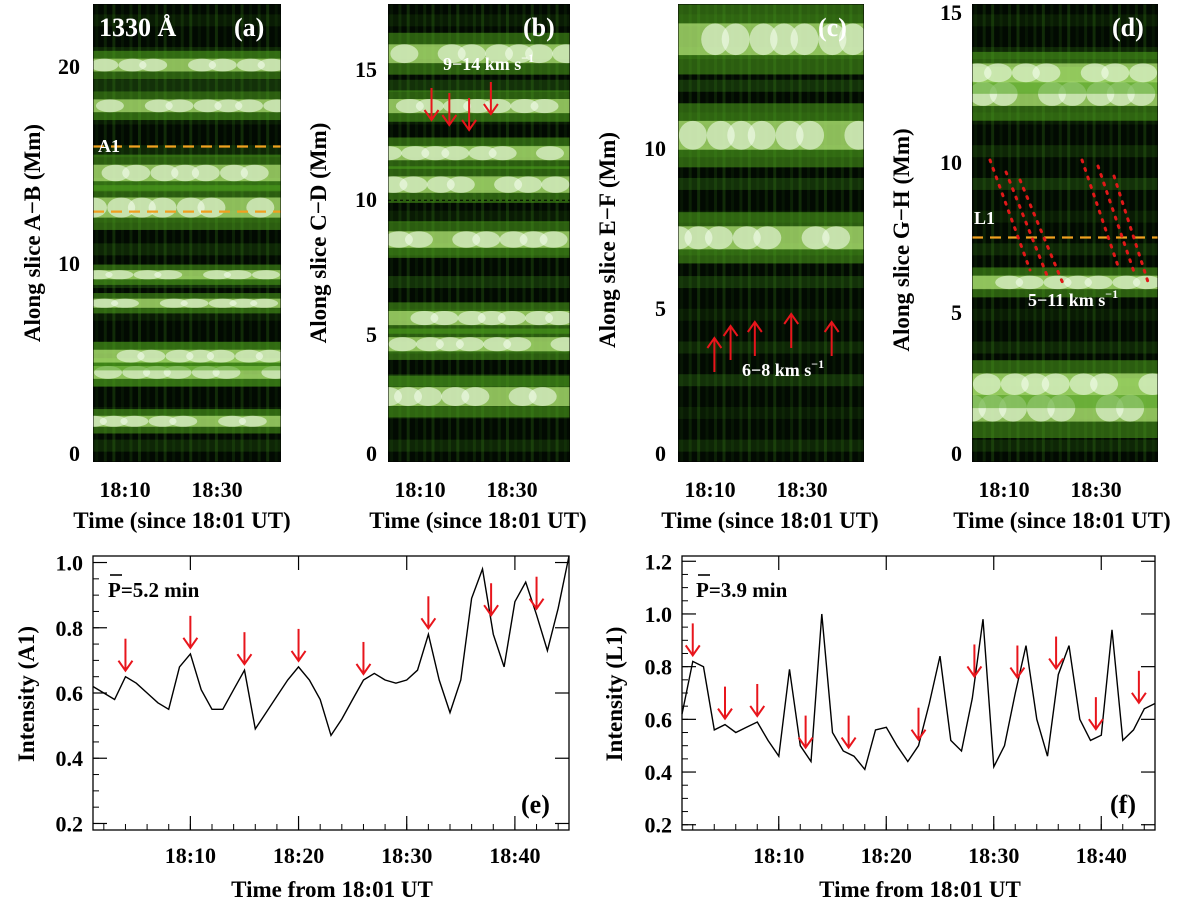 The width and height of the screenshot is (1200, 904). I want to click on period-f-label: P=3.9 min, so click(742, 590).